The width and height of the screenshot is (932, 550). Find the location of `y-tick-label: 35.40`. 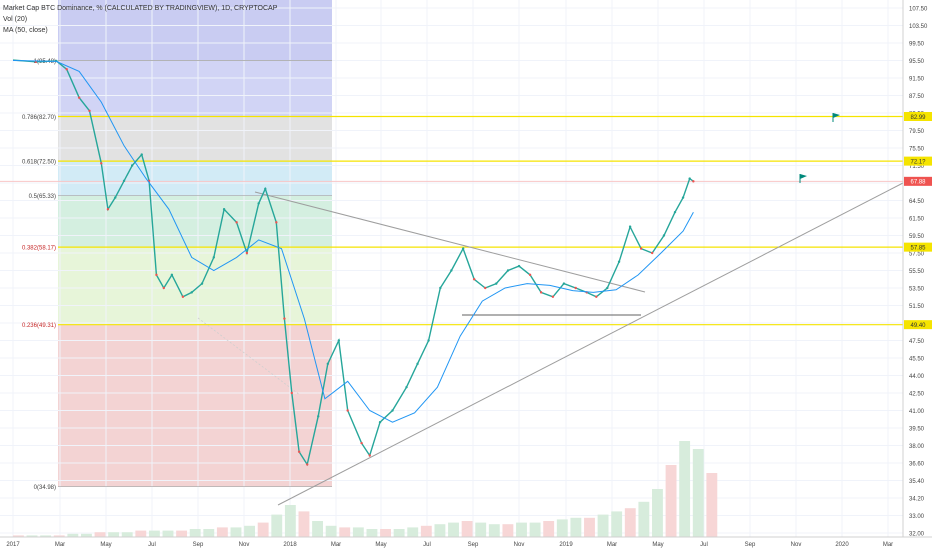

y-tick-label: 35.40 is located at coordinates (917, 482).